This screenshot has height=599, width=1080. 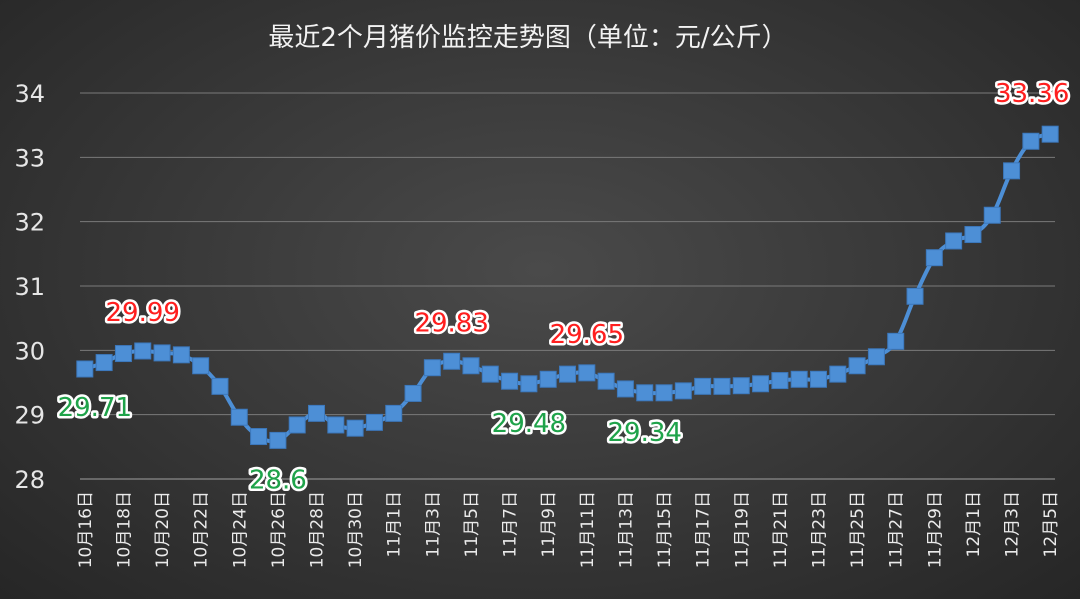 I want to click on x-tick-label: 12月1日, so click(x=974, y=524).